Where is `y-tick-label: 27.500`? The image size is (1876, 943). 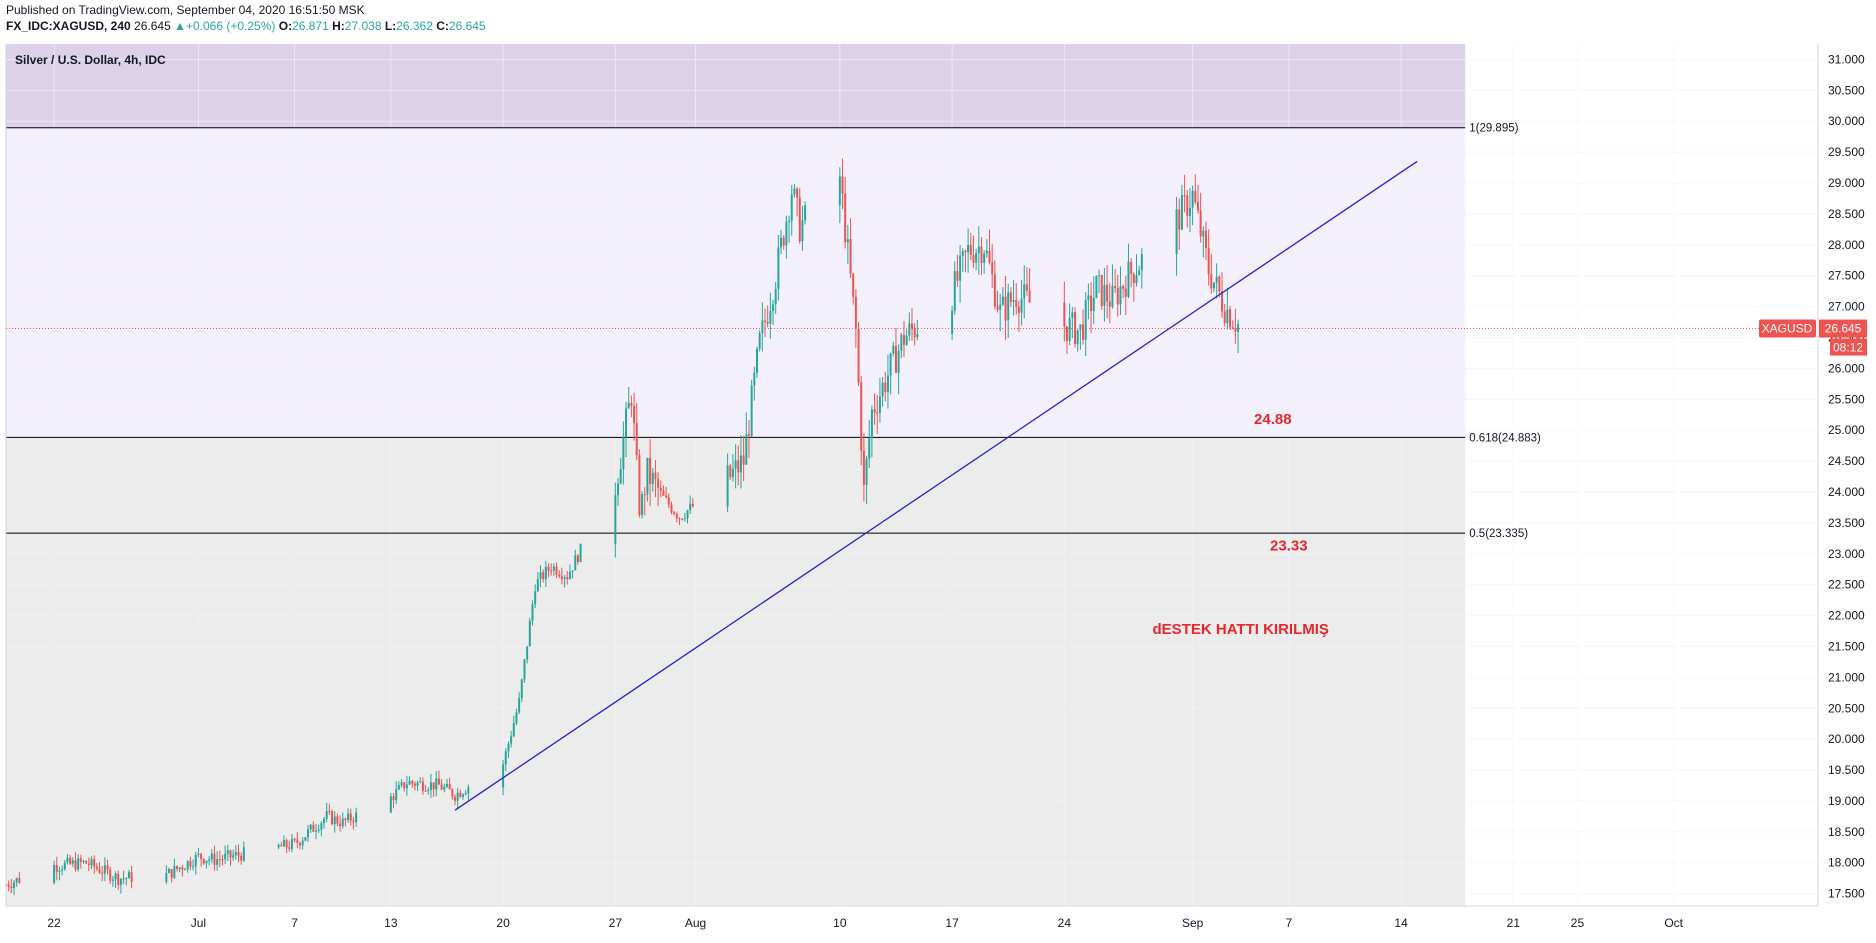
y-tick-label: 27.500 is located at coordinates (1846, 276).